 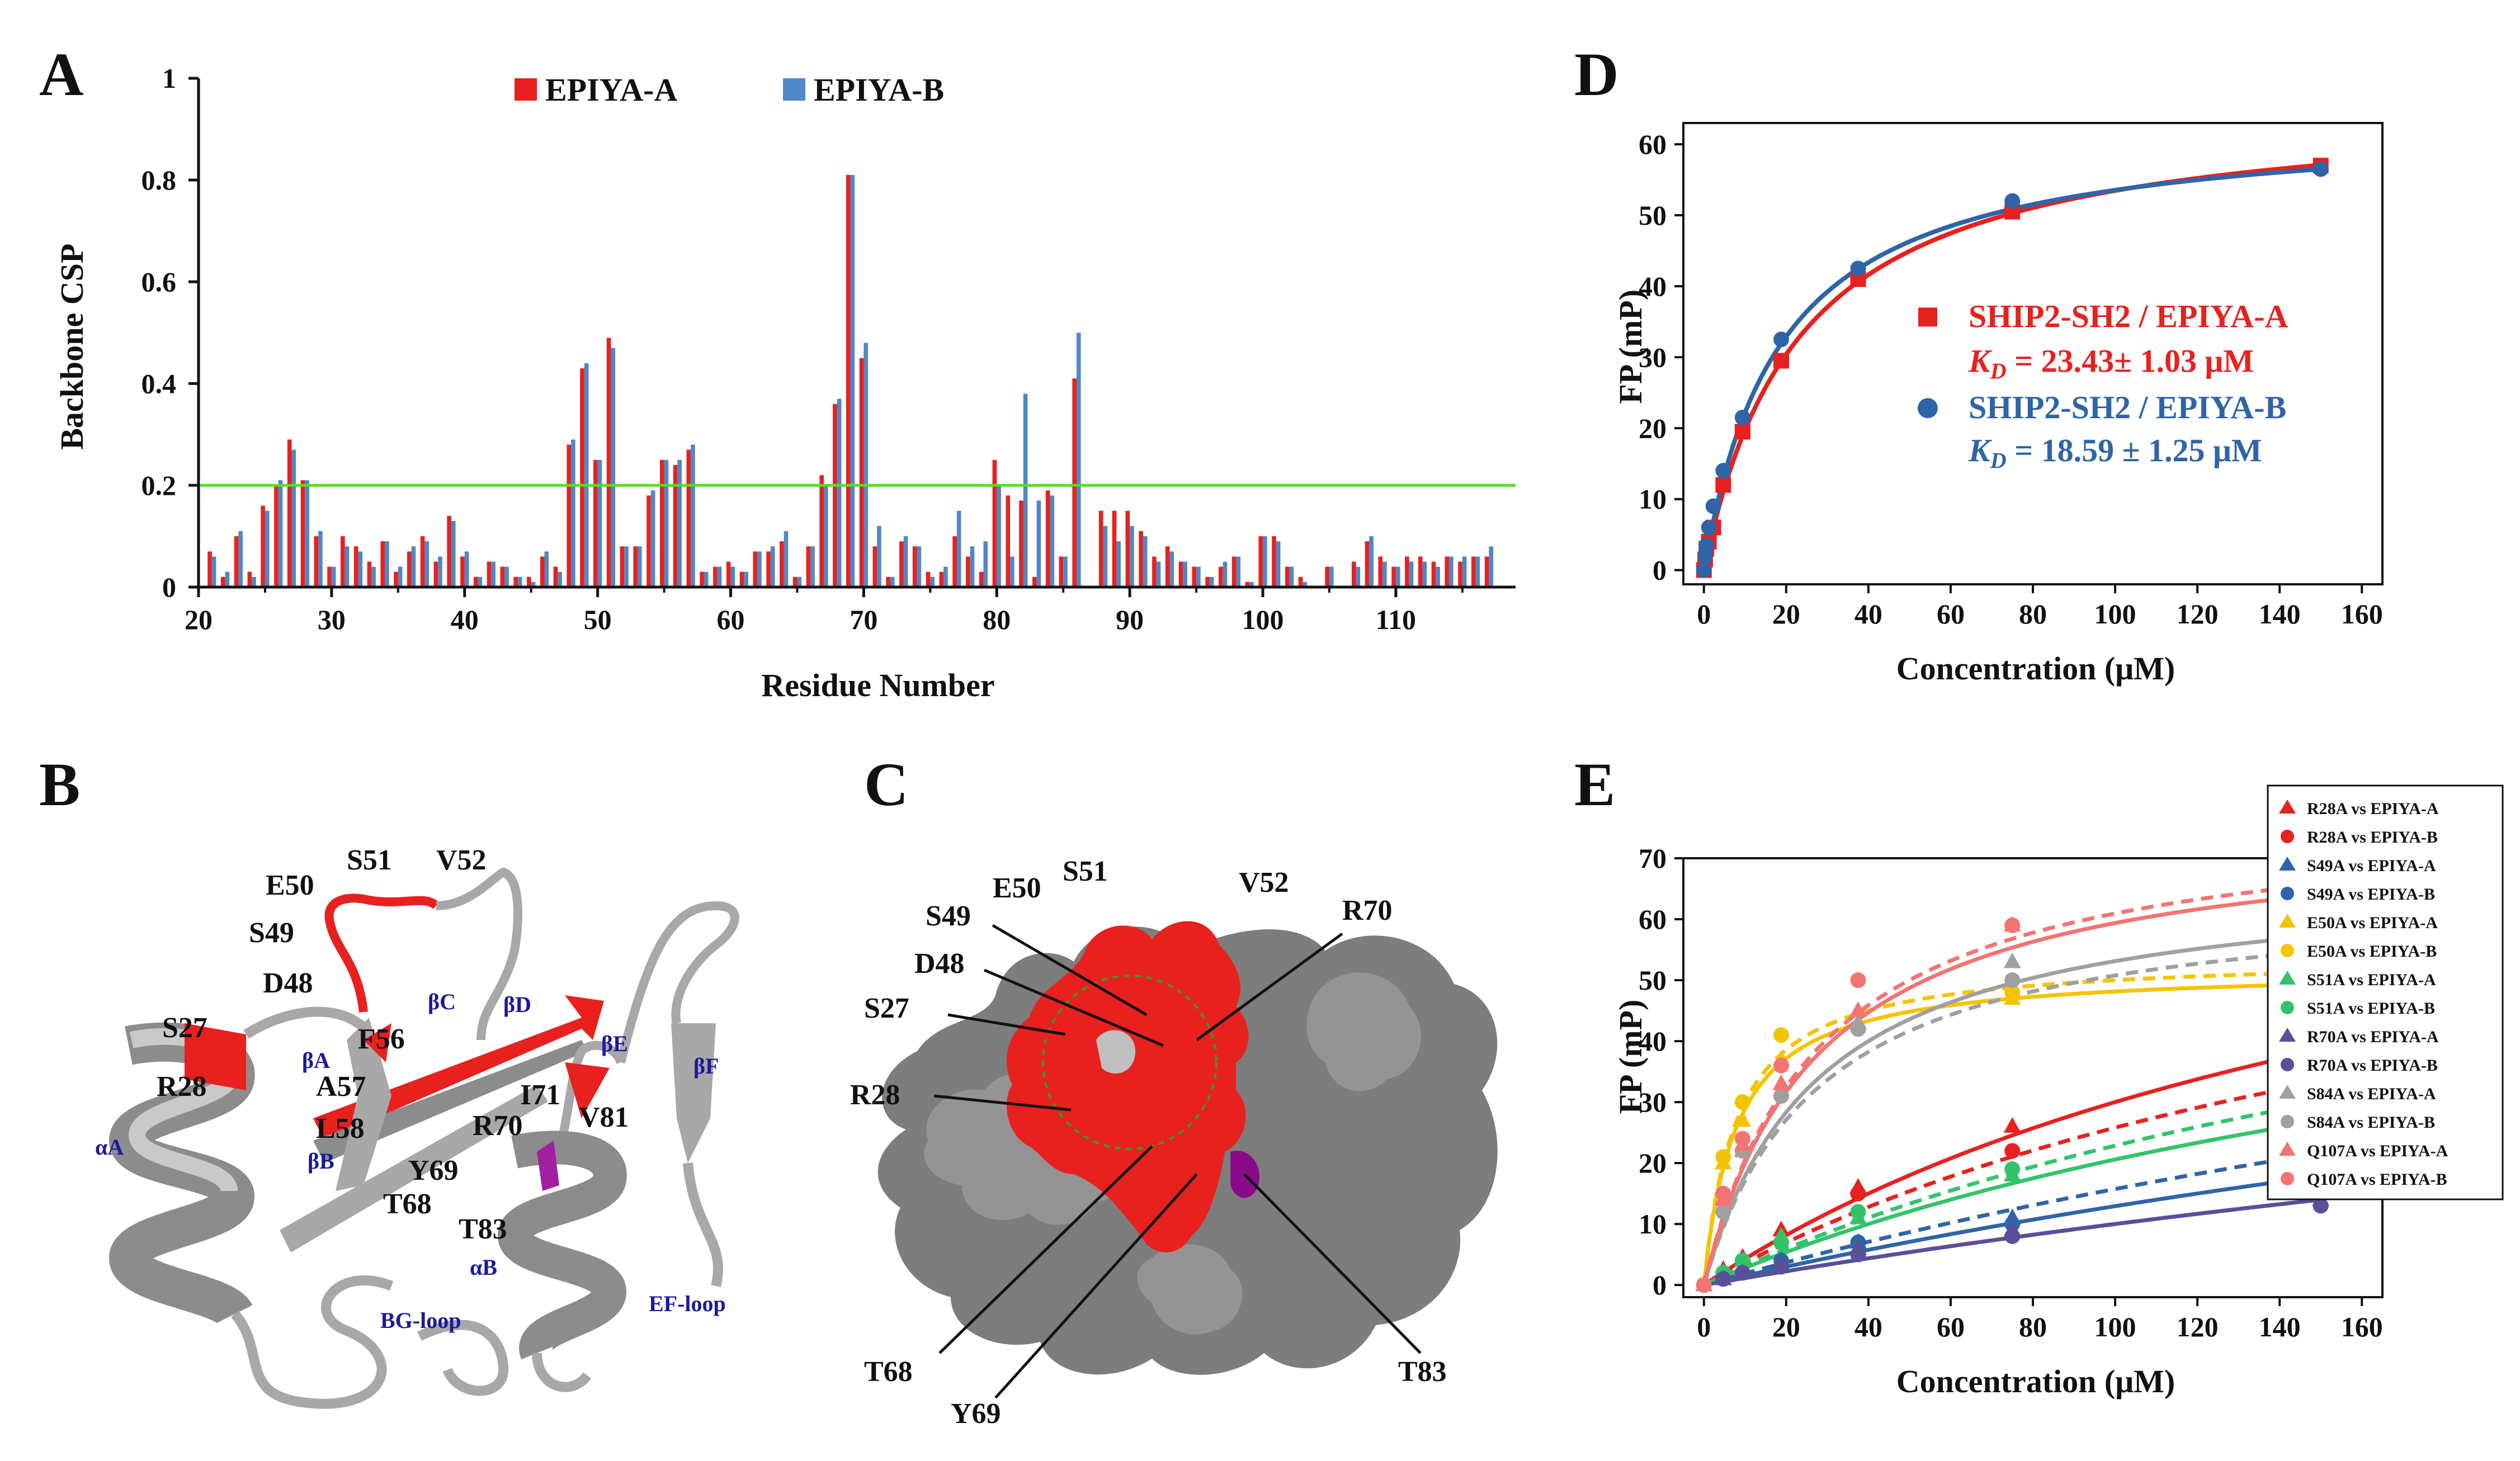 I want to click on legend-e-label: S51A vs EPIYA-B, so click(x=2371, y=1008).